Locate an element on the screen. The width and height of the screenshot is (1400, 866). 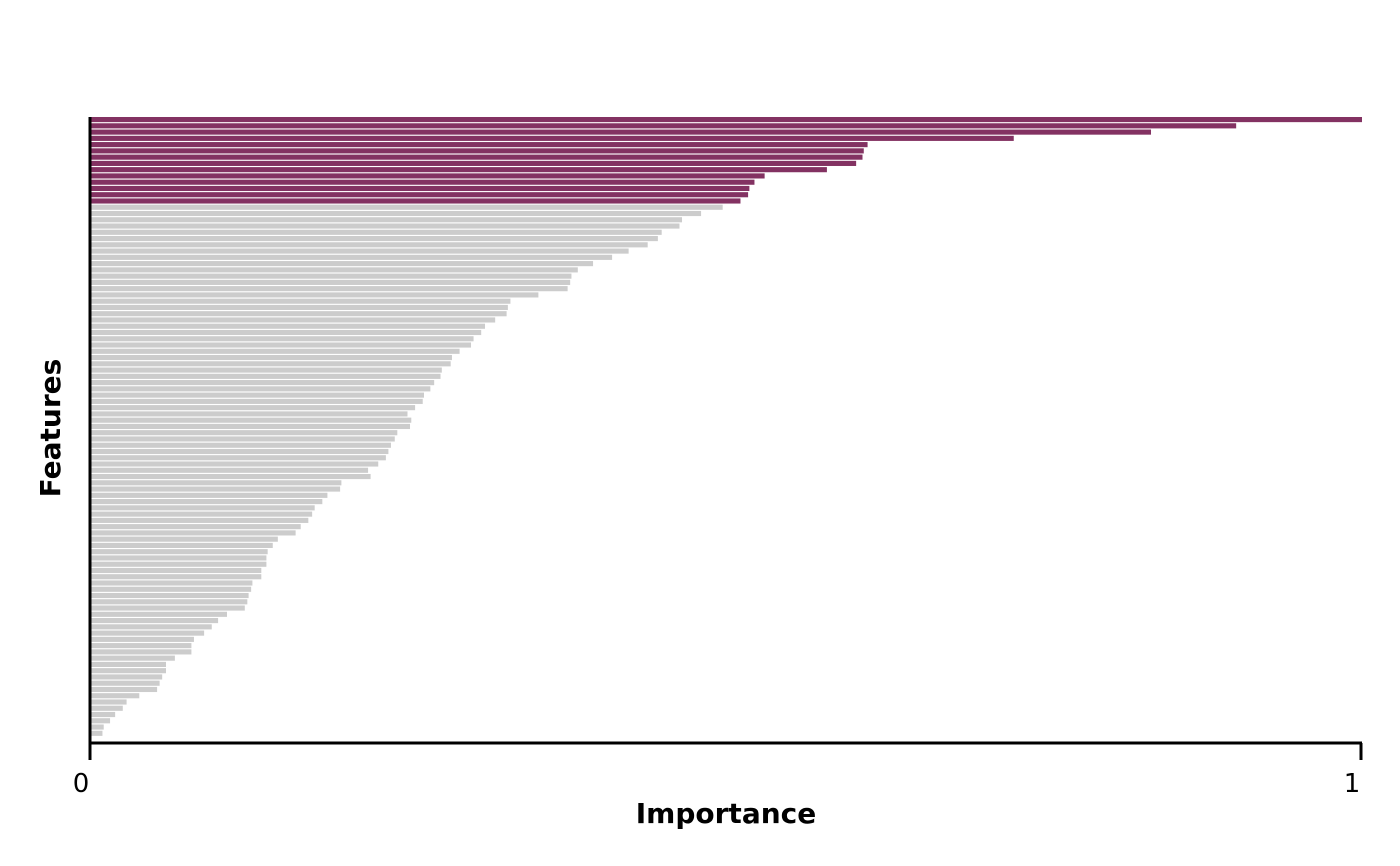
x-axis-title: Importance is located at coordinates (726, 813).